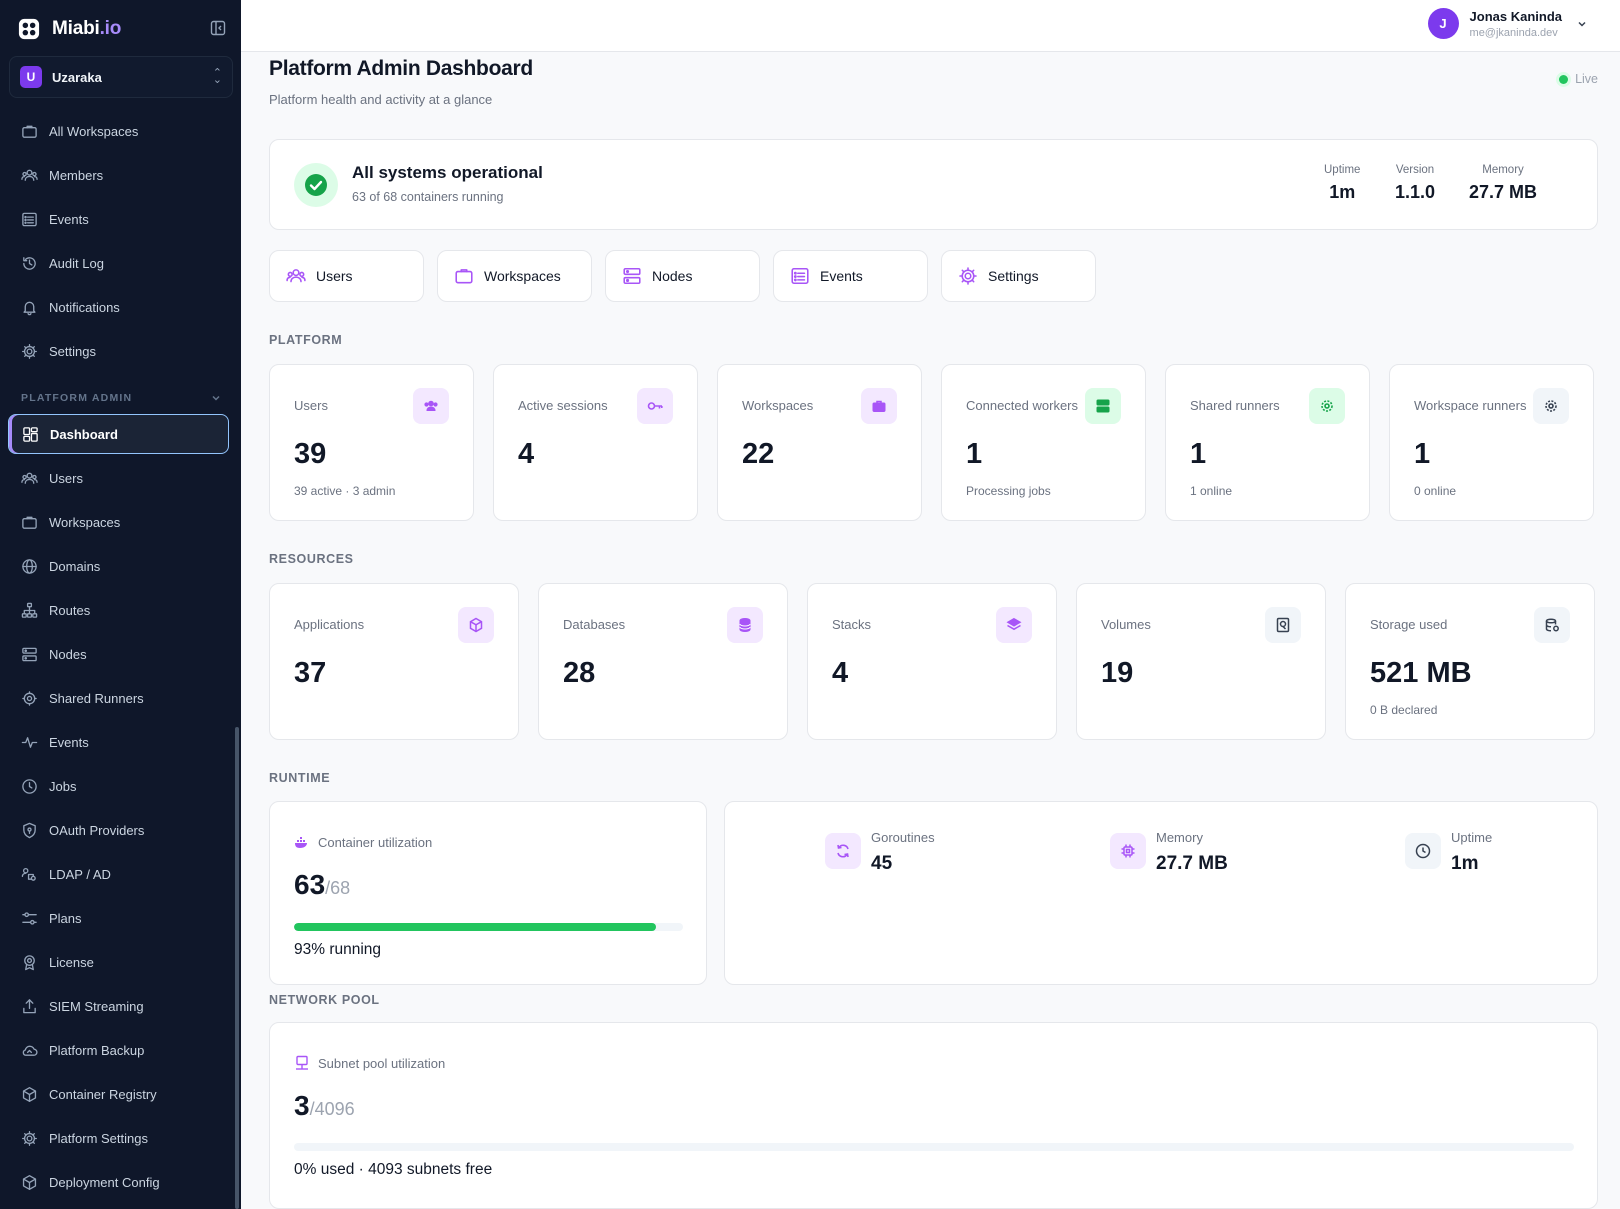 Image resolution: width=1620 pixels, height=1209 pixels. Describe the element at coordinates (76, 263) in the screenshot. I see `sidebar-item-label: Audit Log` at that location.